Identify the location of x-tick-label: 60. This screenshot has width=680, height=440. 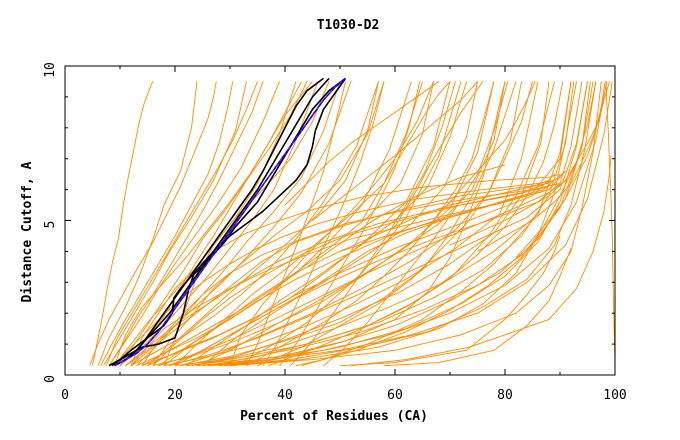
(395, 395).